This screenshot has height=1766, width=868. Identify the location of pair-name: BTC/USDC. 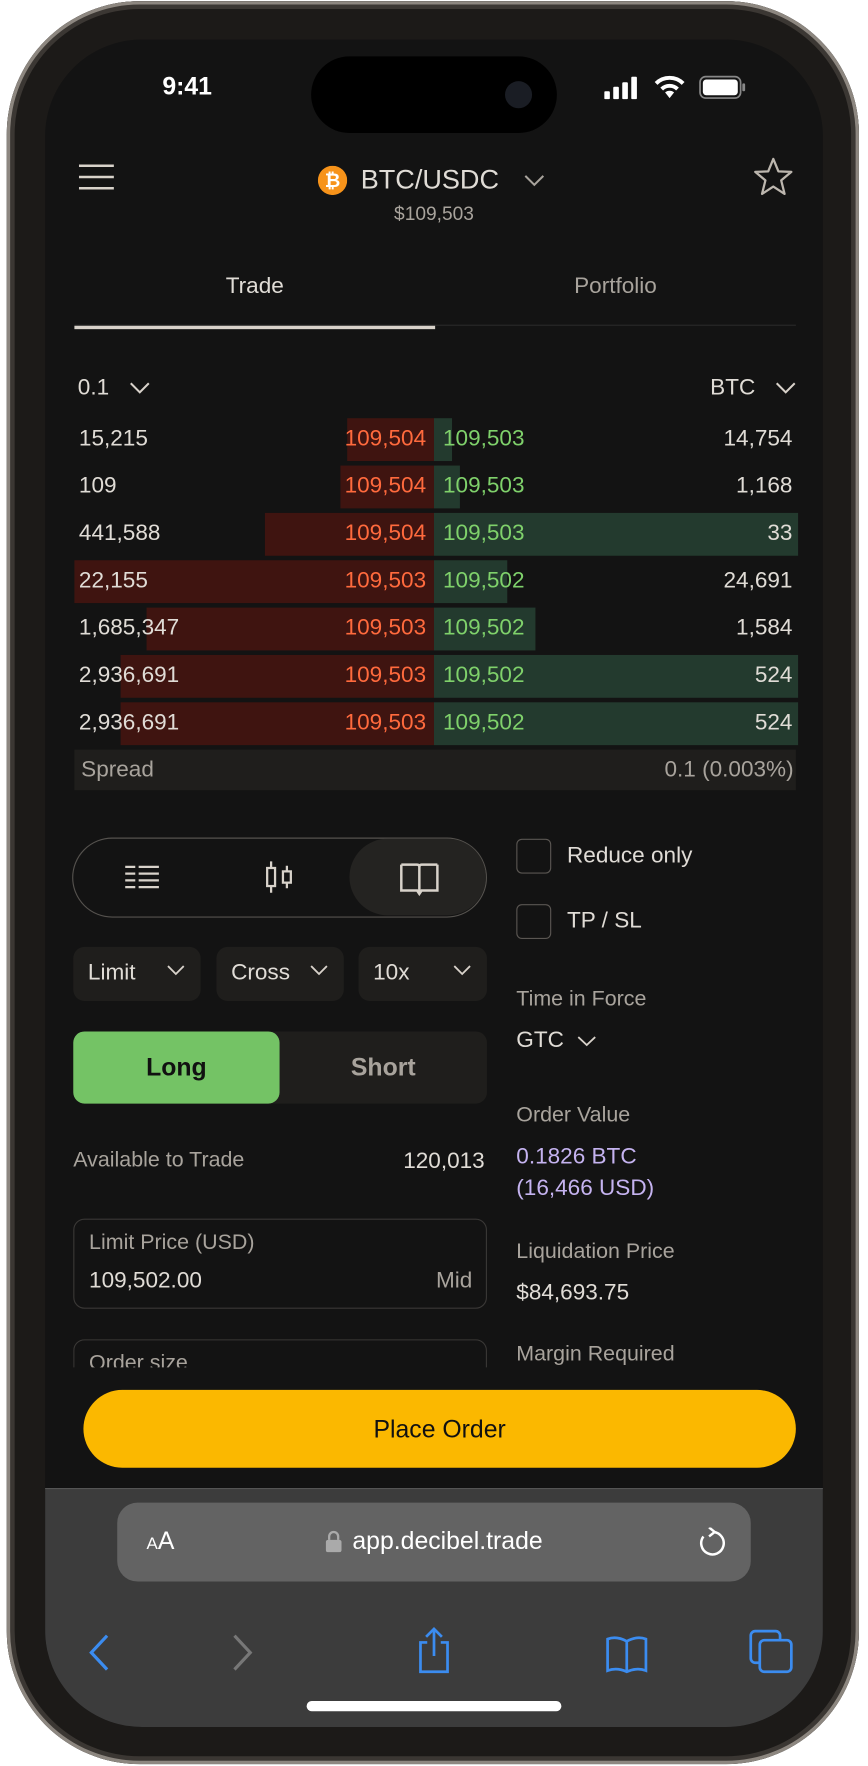
(430, 180).